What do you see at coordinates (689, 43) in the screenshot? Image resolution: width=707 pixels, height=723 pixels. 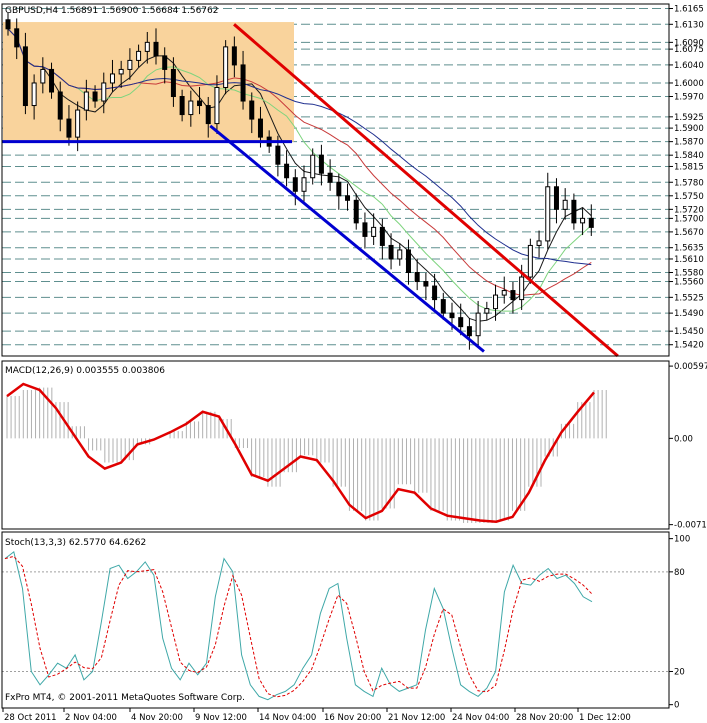 I see `price-label: 1.6090` at bounding box center [689, 43].